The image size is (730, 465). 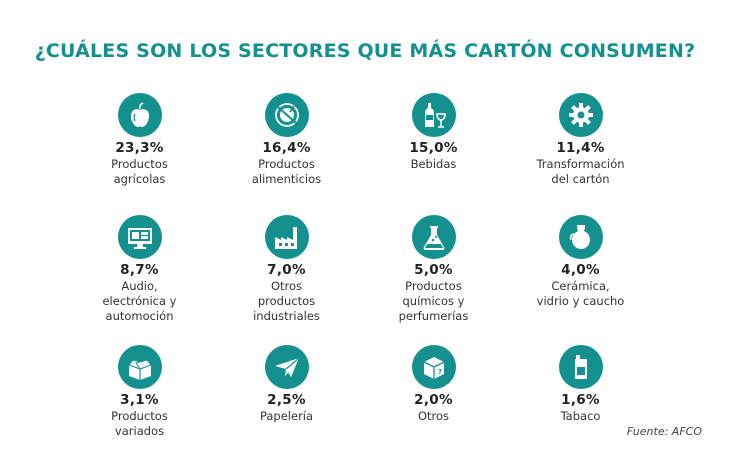 I want to click on sector-label: Productos alimenticios, so click(x=287, y=172).